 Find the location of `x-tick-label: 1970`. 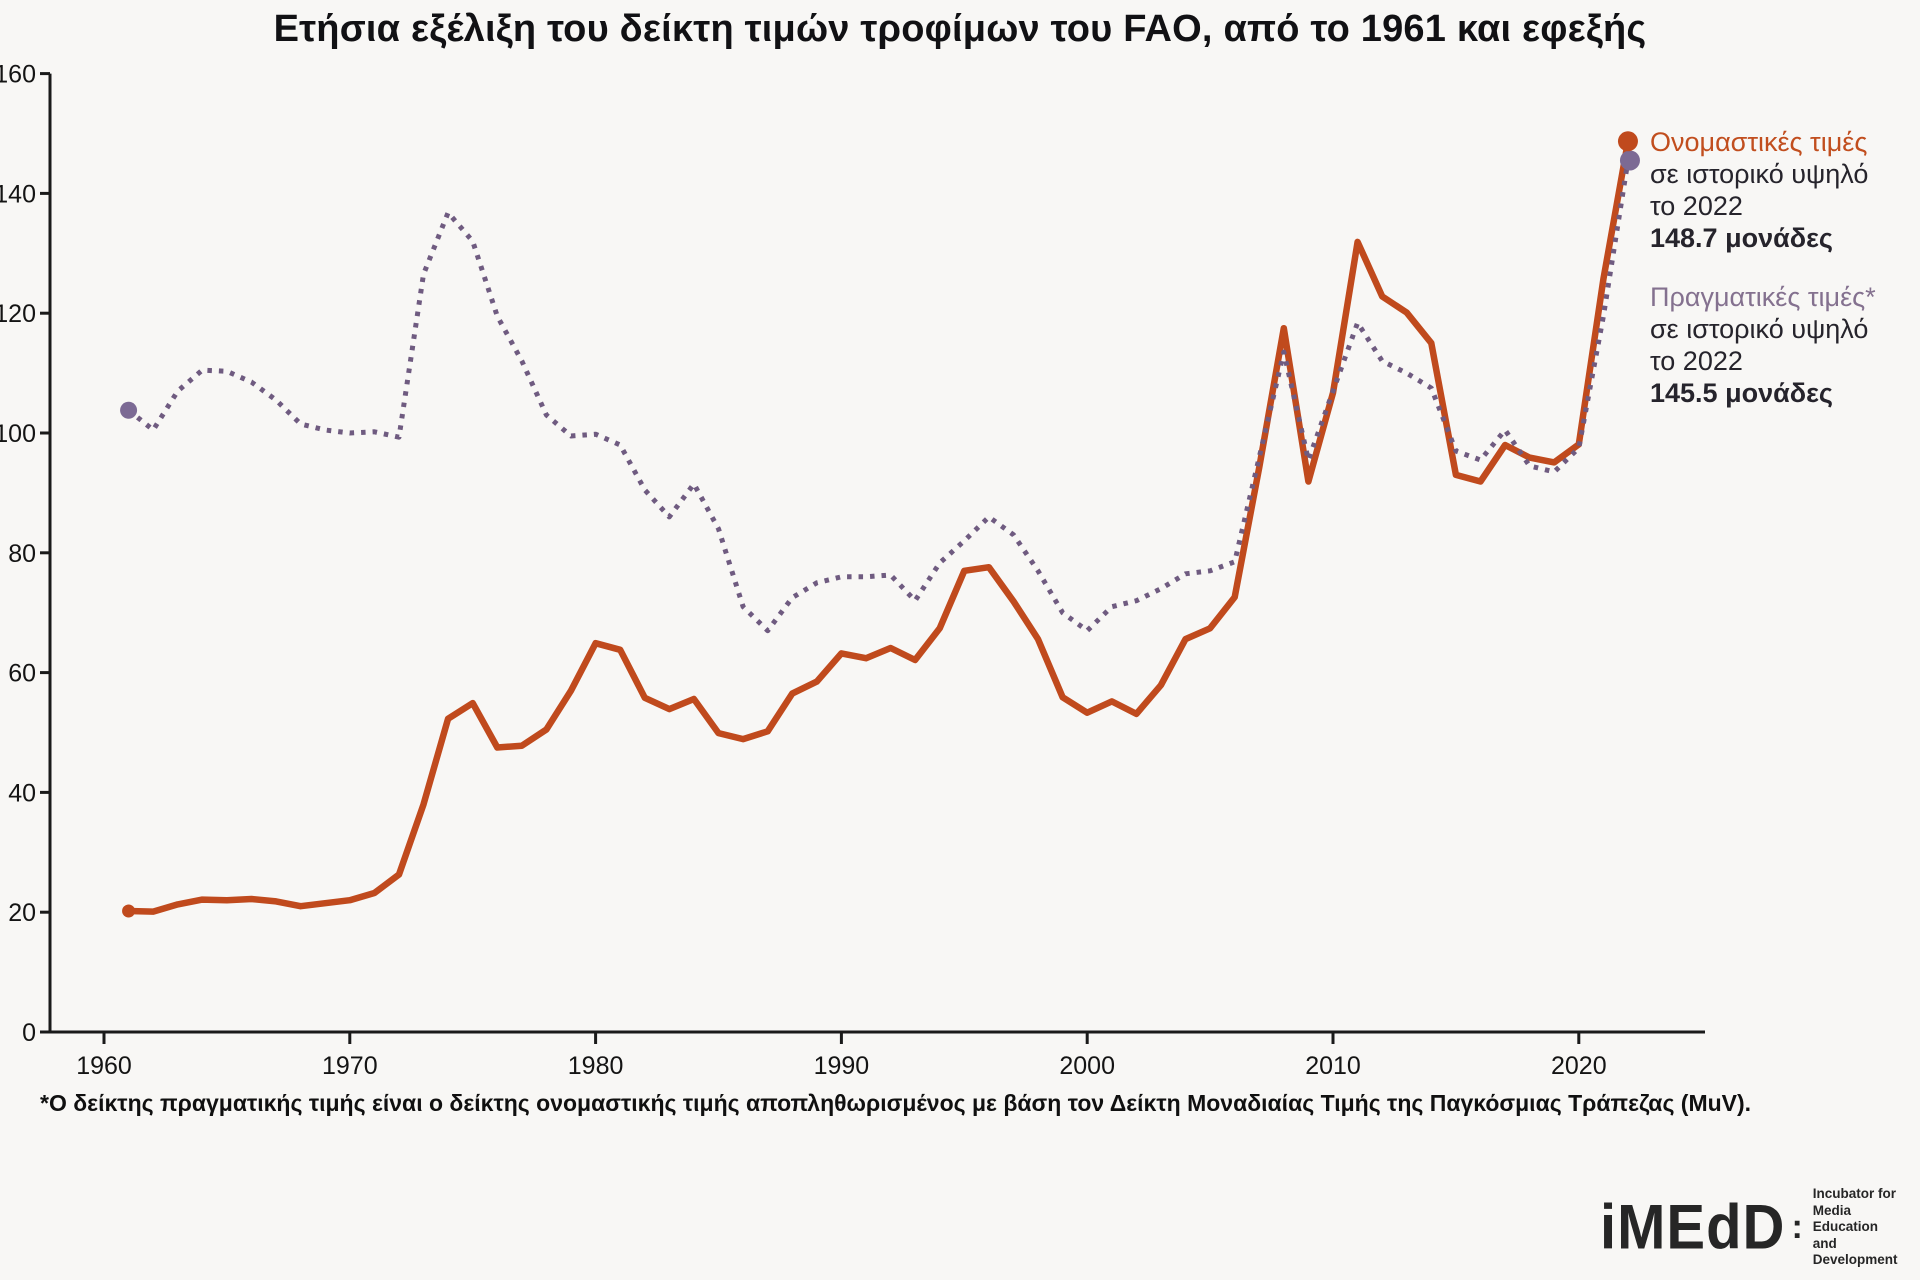

x-tick-label: 1970 is located at coordinates (350, 1066).